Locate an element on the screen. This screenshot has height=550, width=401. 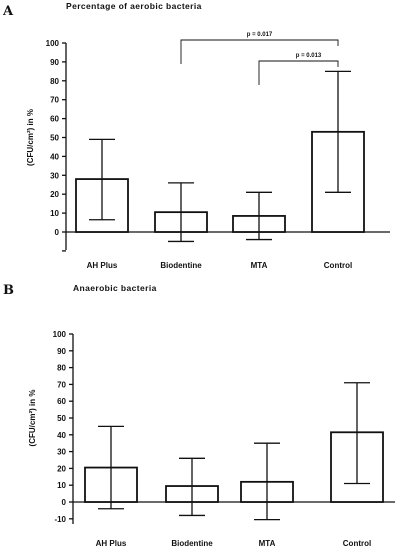
y-tick-label: -10 is located at coordinates (60, 519).